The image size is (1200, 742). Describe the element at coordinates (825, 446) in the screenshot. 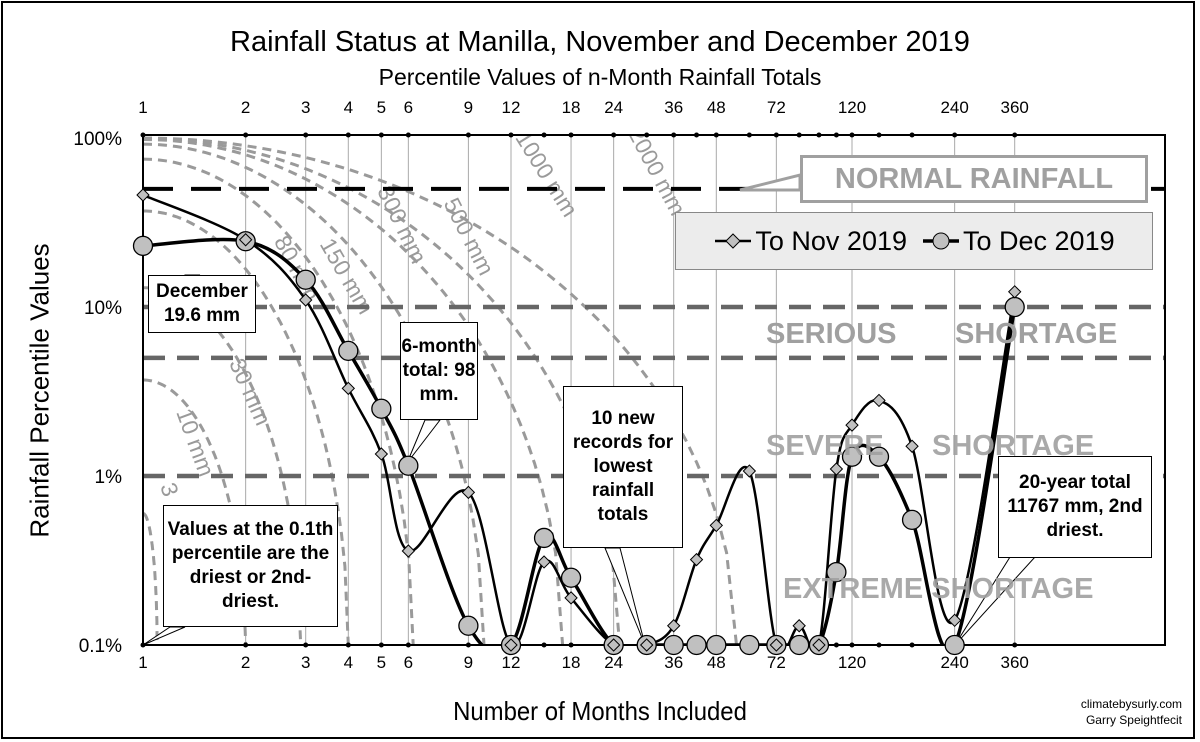

I see `zone-severe-label-a: SEVERE` at that location.